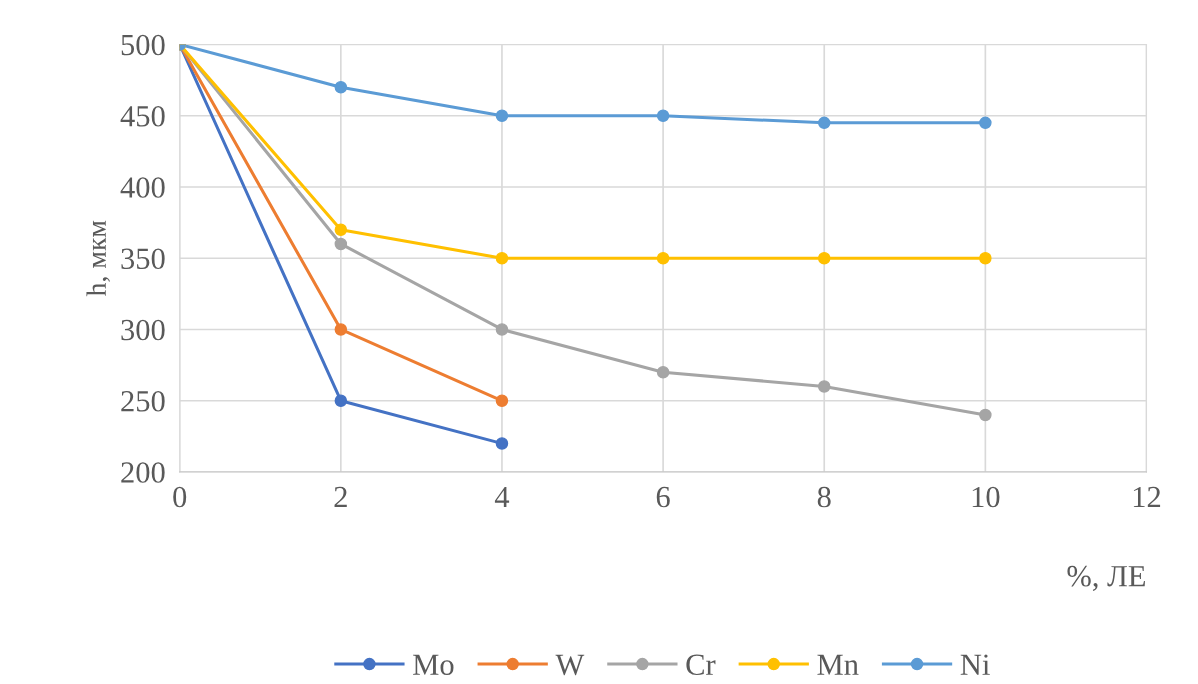 The image size is (1198, 684). I want to click on x-tick-label: 10, so click(986, 497).